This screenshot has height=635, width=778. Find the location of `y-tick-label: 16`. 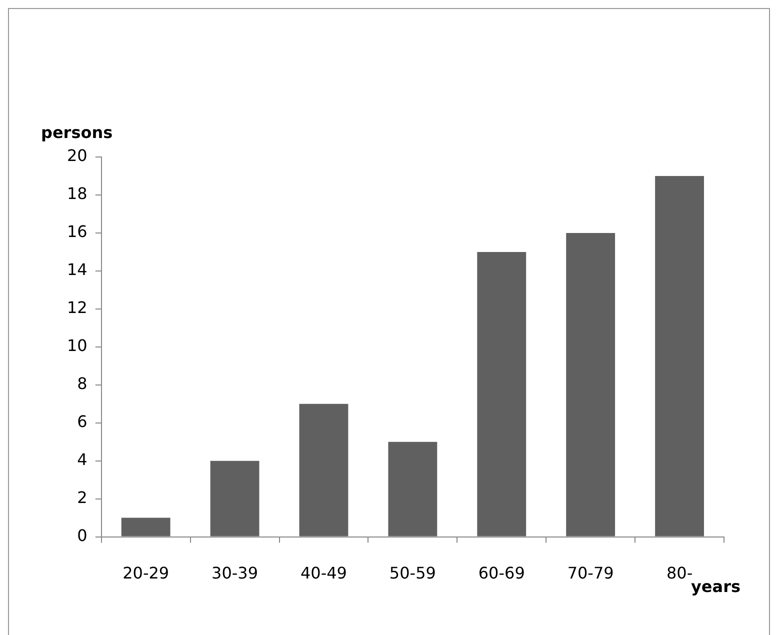

y-tick-label: 16 is located at coordinates (77, 232).